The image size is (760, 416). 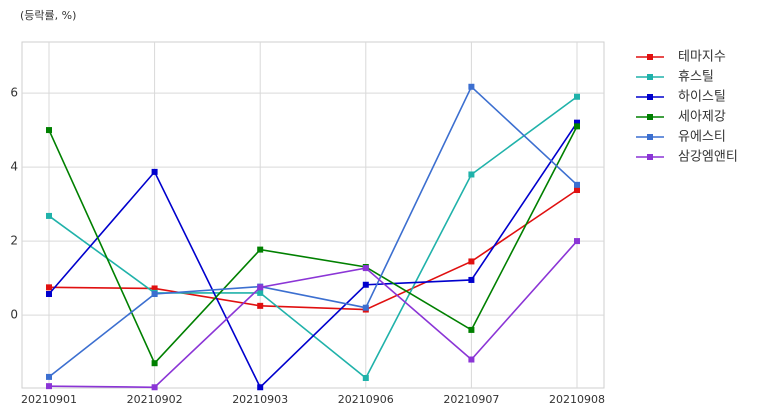 I want to click on legend-label: 휴스틸, so click(x=696, y=77).